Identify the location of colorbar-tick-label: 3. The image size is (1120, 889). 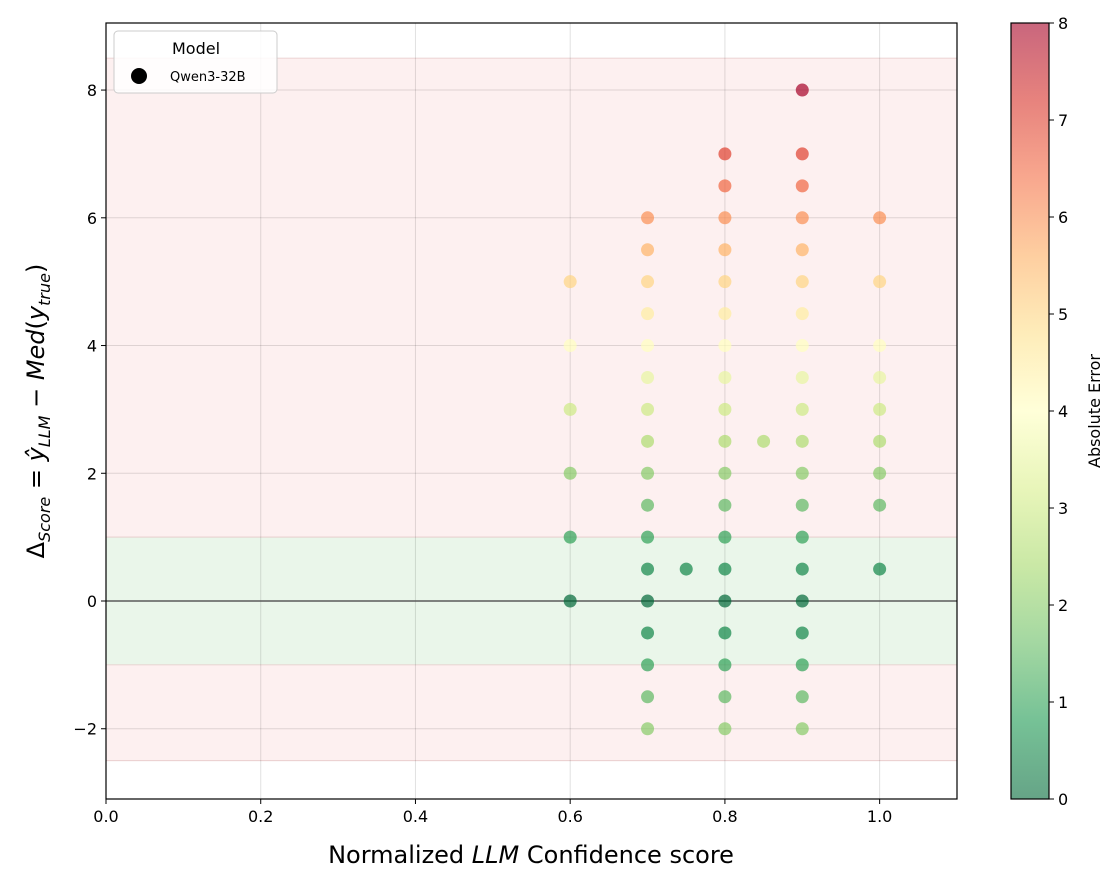
(1063, 508).